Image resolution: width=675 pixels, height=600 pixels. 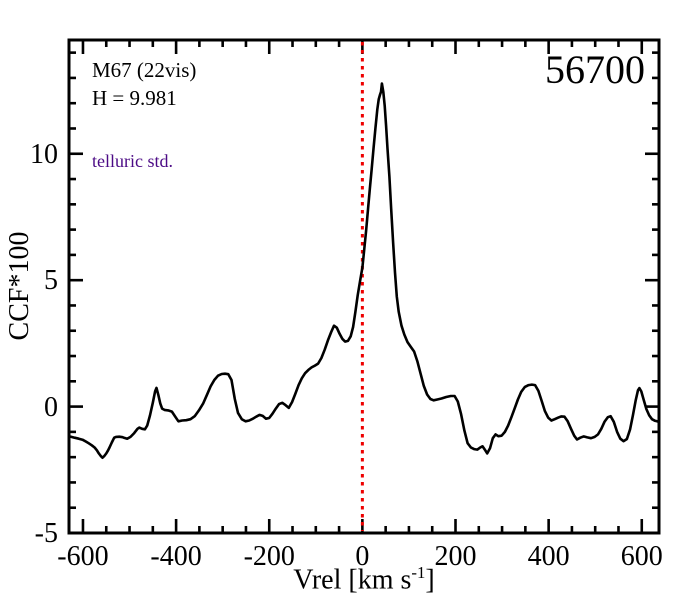 I want to click on x-axis-title: Vrel [km s-1], so click(x=364, y=579).